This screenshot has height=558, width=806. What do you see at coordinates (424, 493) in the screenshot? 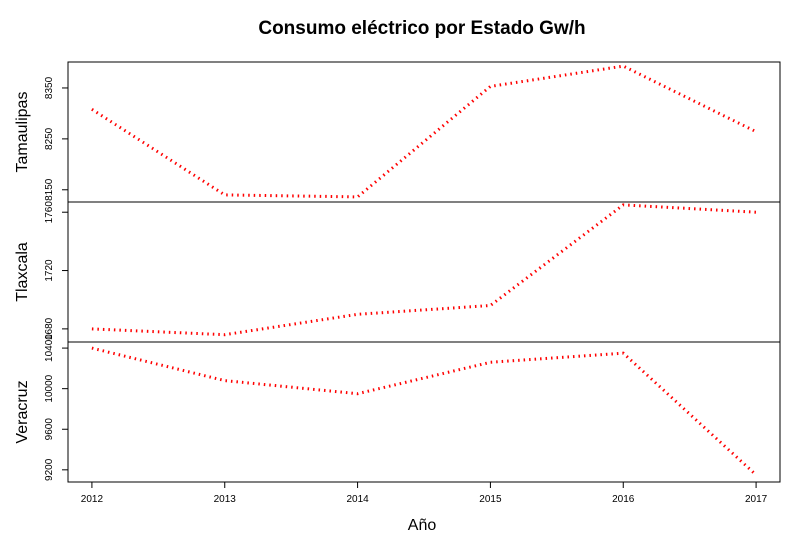
I see `x-axis: 2012 2013 2014 2015 2016 2017` at bounding box center [424, 493].